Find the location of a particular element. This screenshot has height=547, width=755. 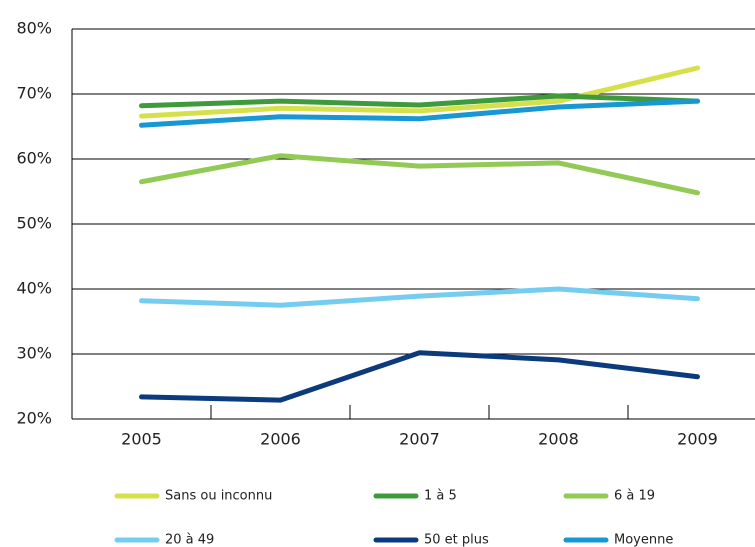

x-tick-label: 2007 is located at coordinates (419, 439).